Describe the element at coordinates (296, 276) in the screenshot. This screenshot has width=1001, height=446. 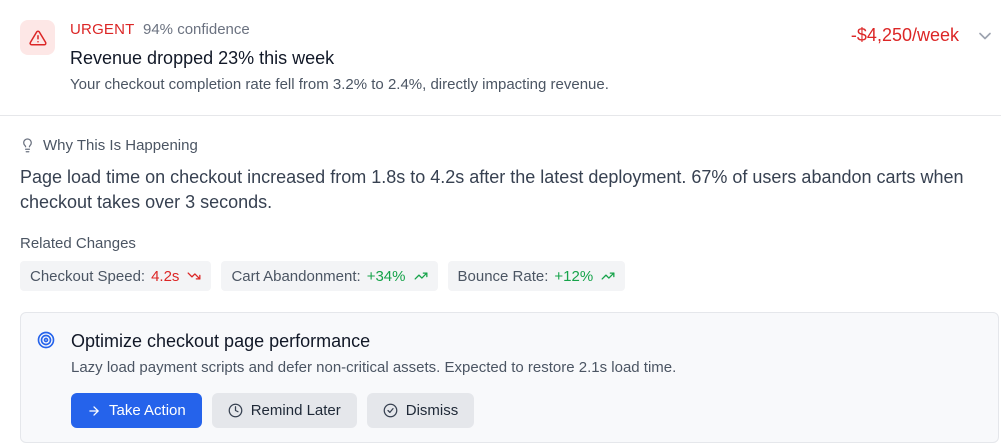
I see `metric-label: Cart Abandonment:` at that location.